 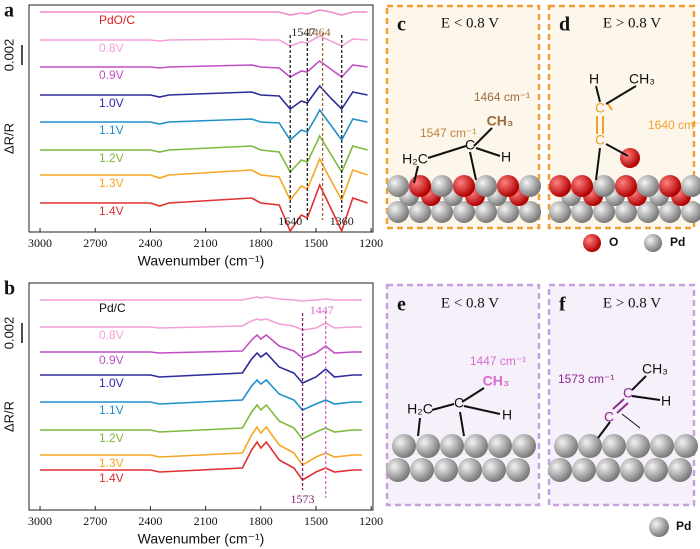 What do you see at coordinates (117, 20) in the screenshot?
I see `series-label: PdO/C` at bounding box center [117, 20].